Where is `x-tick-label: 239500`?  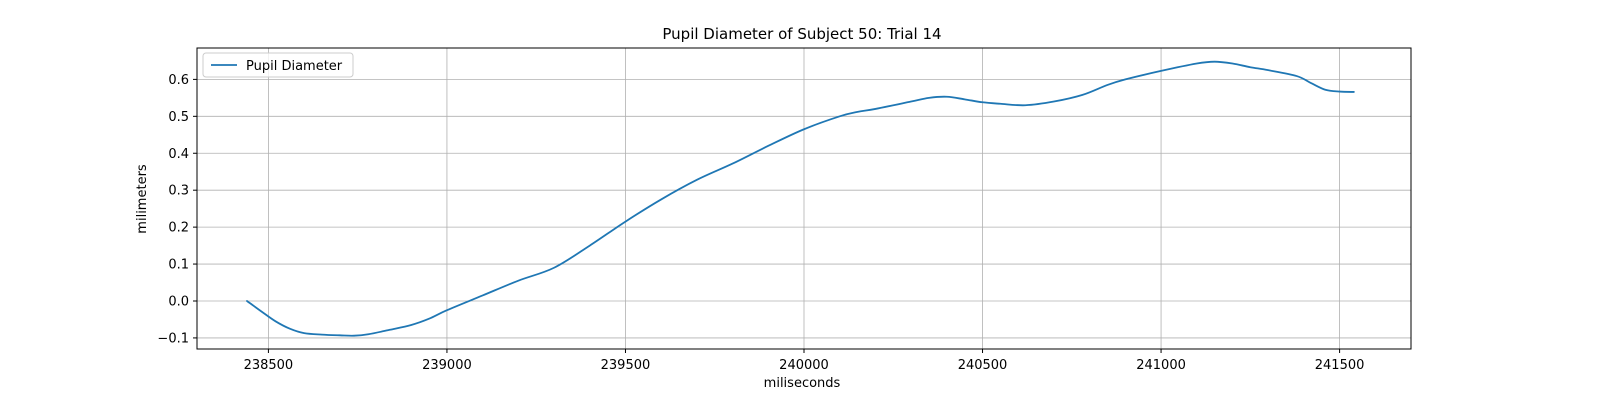
x-tick-label: 239500 is located at coordinates (626, 365).